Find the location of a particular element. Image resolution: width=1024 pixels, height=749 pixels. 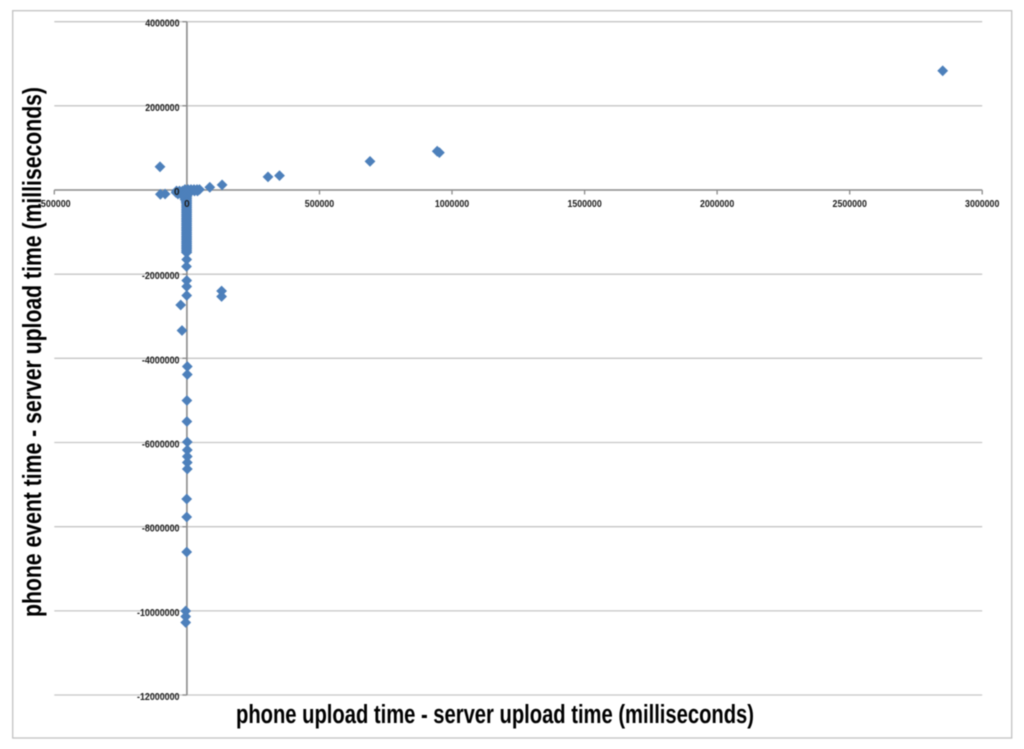

svg-text: 3000000 is located at coordinates (982, 204).